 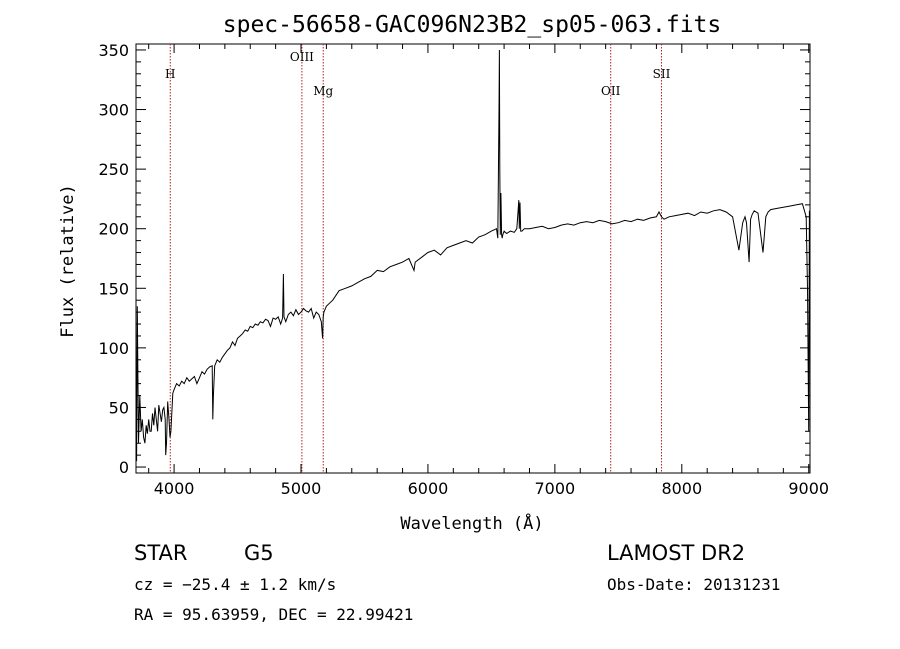 What do you see at coordinates (611, 91) in the screenshot?
I see `line-marker-label-oii: OII` at bounding box center [611, 91].